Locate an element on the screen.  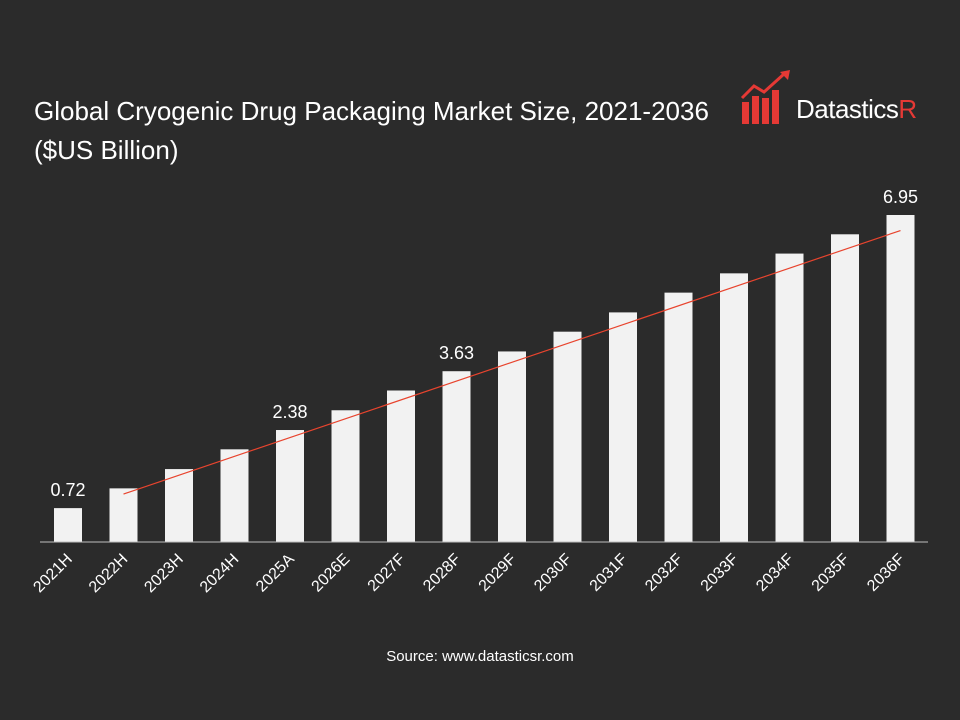
x-tick-label: 2023H is located at coordinates (163, 573).